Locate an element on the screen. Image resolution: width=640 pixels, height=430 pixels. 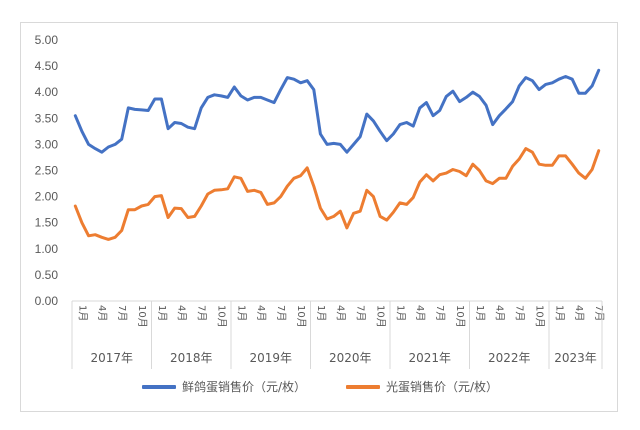
y-tick-label: 5.00 is located at coordinates (47, 40).